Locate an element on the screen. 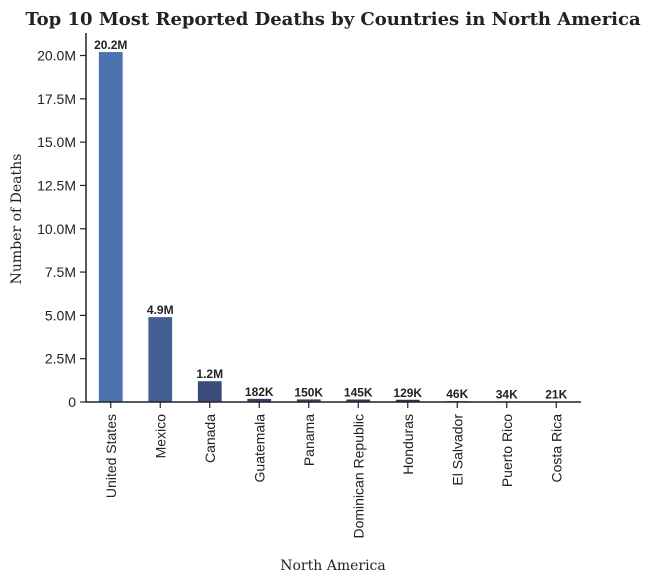  x-tick-label: Dominican Republic is located at coordinates (358, 476).